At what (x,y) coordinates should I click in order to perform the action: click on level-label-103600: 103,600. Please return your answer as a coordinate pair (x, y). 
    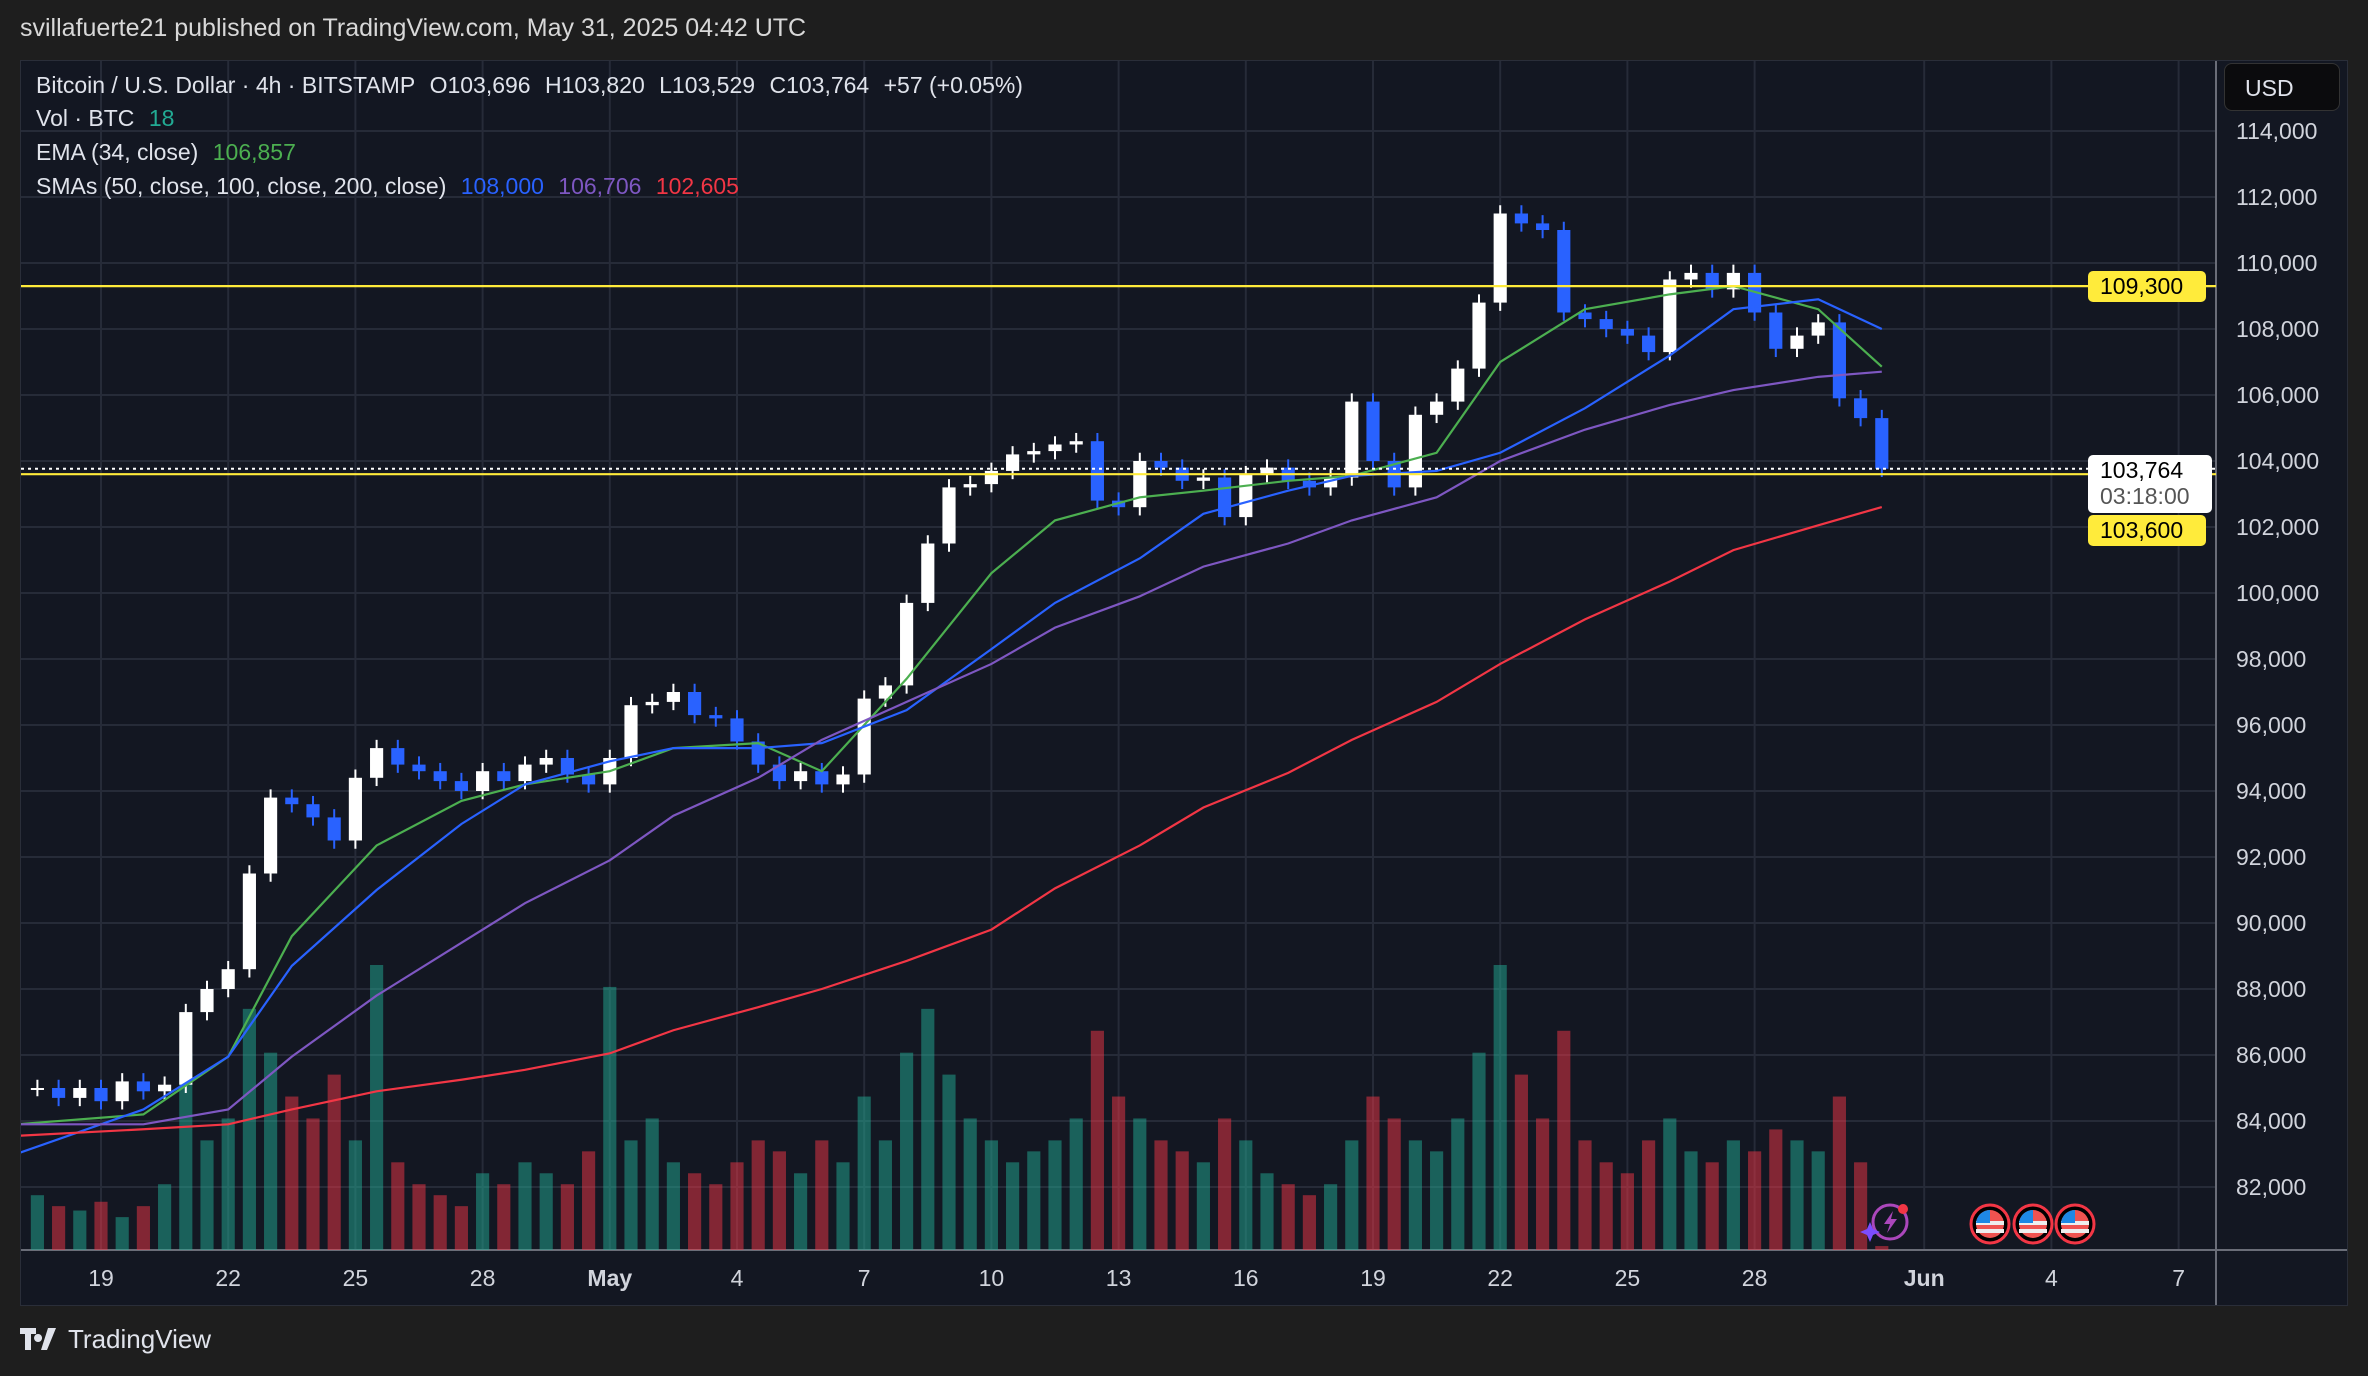
    Looking at the image, I should click on (2147, 530).